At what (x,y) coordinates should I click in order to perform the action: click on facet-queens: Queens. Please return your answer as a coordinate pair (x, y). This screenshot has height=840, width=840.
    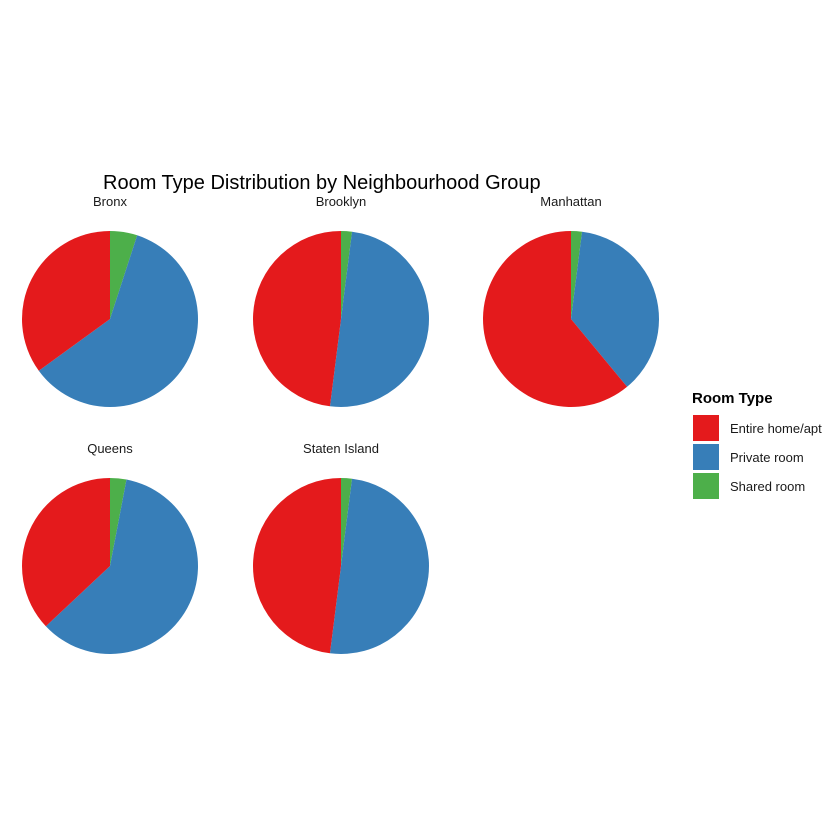
    Looking at the image, I should click on (109, 547).